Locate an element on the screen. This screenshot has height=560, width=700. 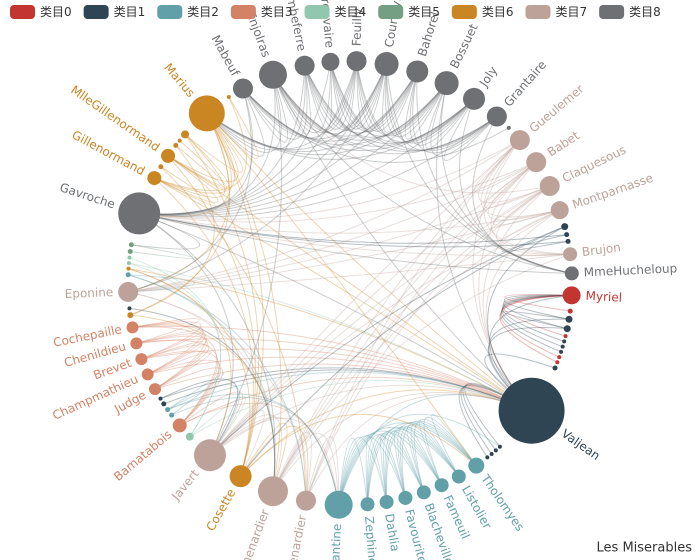
legend-label: 类目3 is located at coordinates (277, 12).